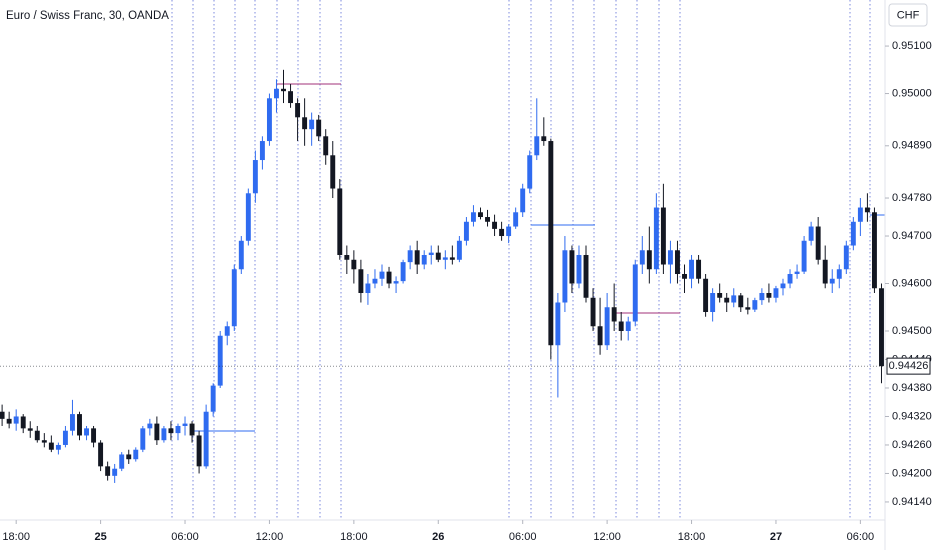 This screenshot has height=550, width=932. I want to click on y-tick-label: 0.94200, so click(912, 473).